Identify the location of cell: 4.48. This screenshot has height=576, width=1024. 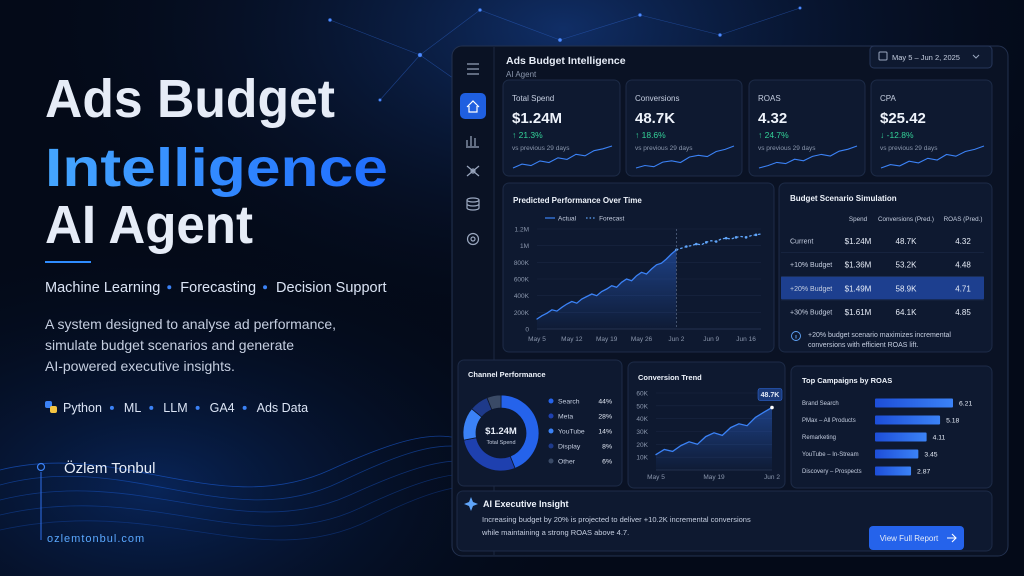
(963, 265).